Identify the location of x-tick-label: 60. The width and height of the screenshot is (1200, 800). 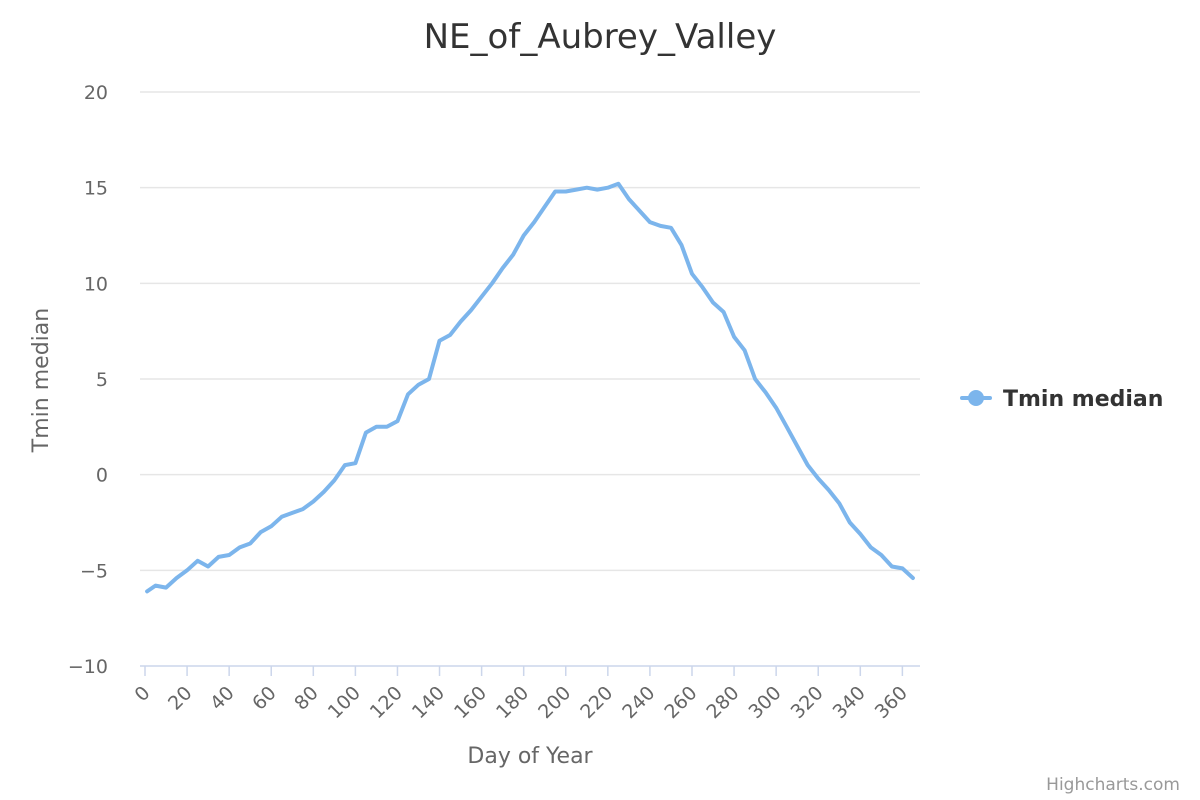
(264, 698).